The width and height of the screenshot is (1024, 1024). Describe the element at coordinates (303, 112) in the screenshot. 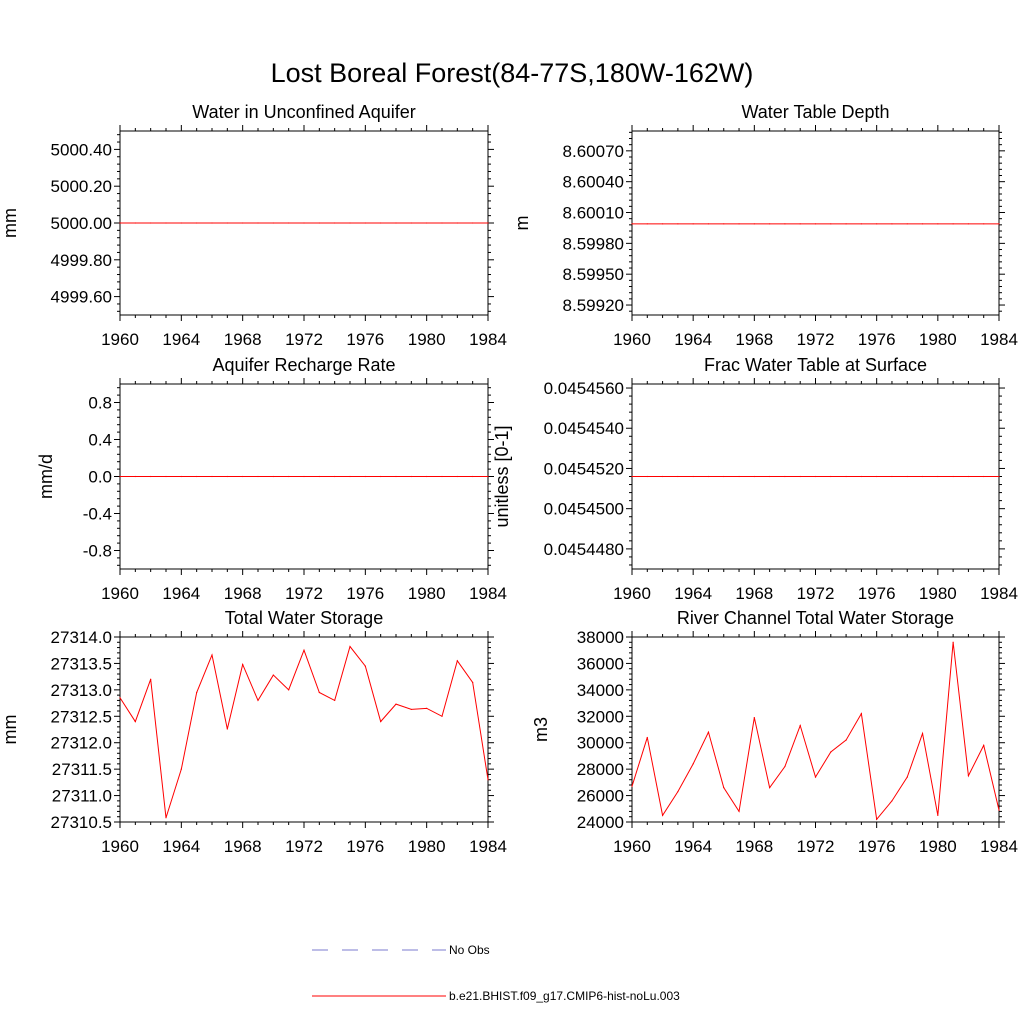

I see `panel-title: Water in Unconfined Aquifer` at that location.